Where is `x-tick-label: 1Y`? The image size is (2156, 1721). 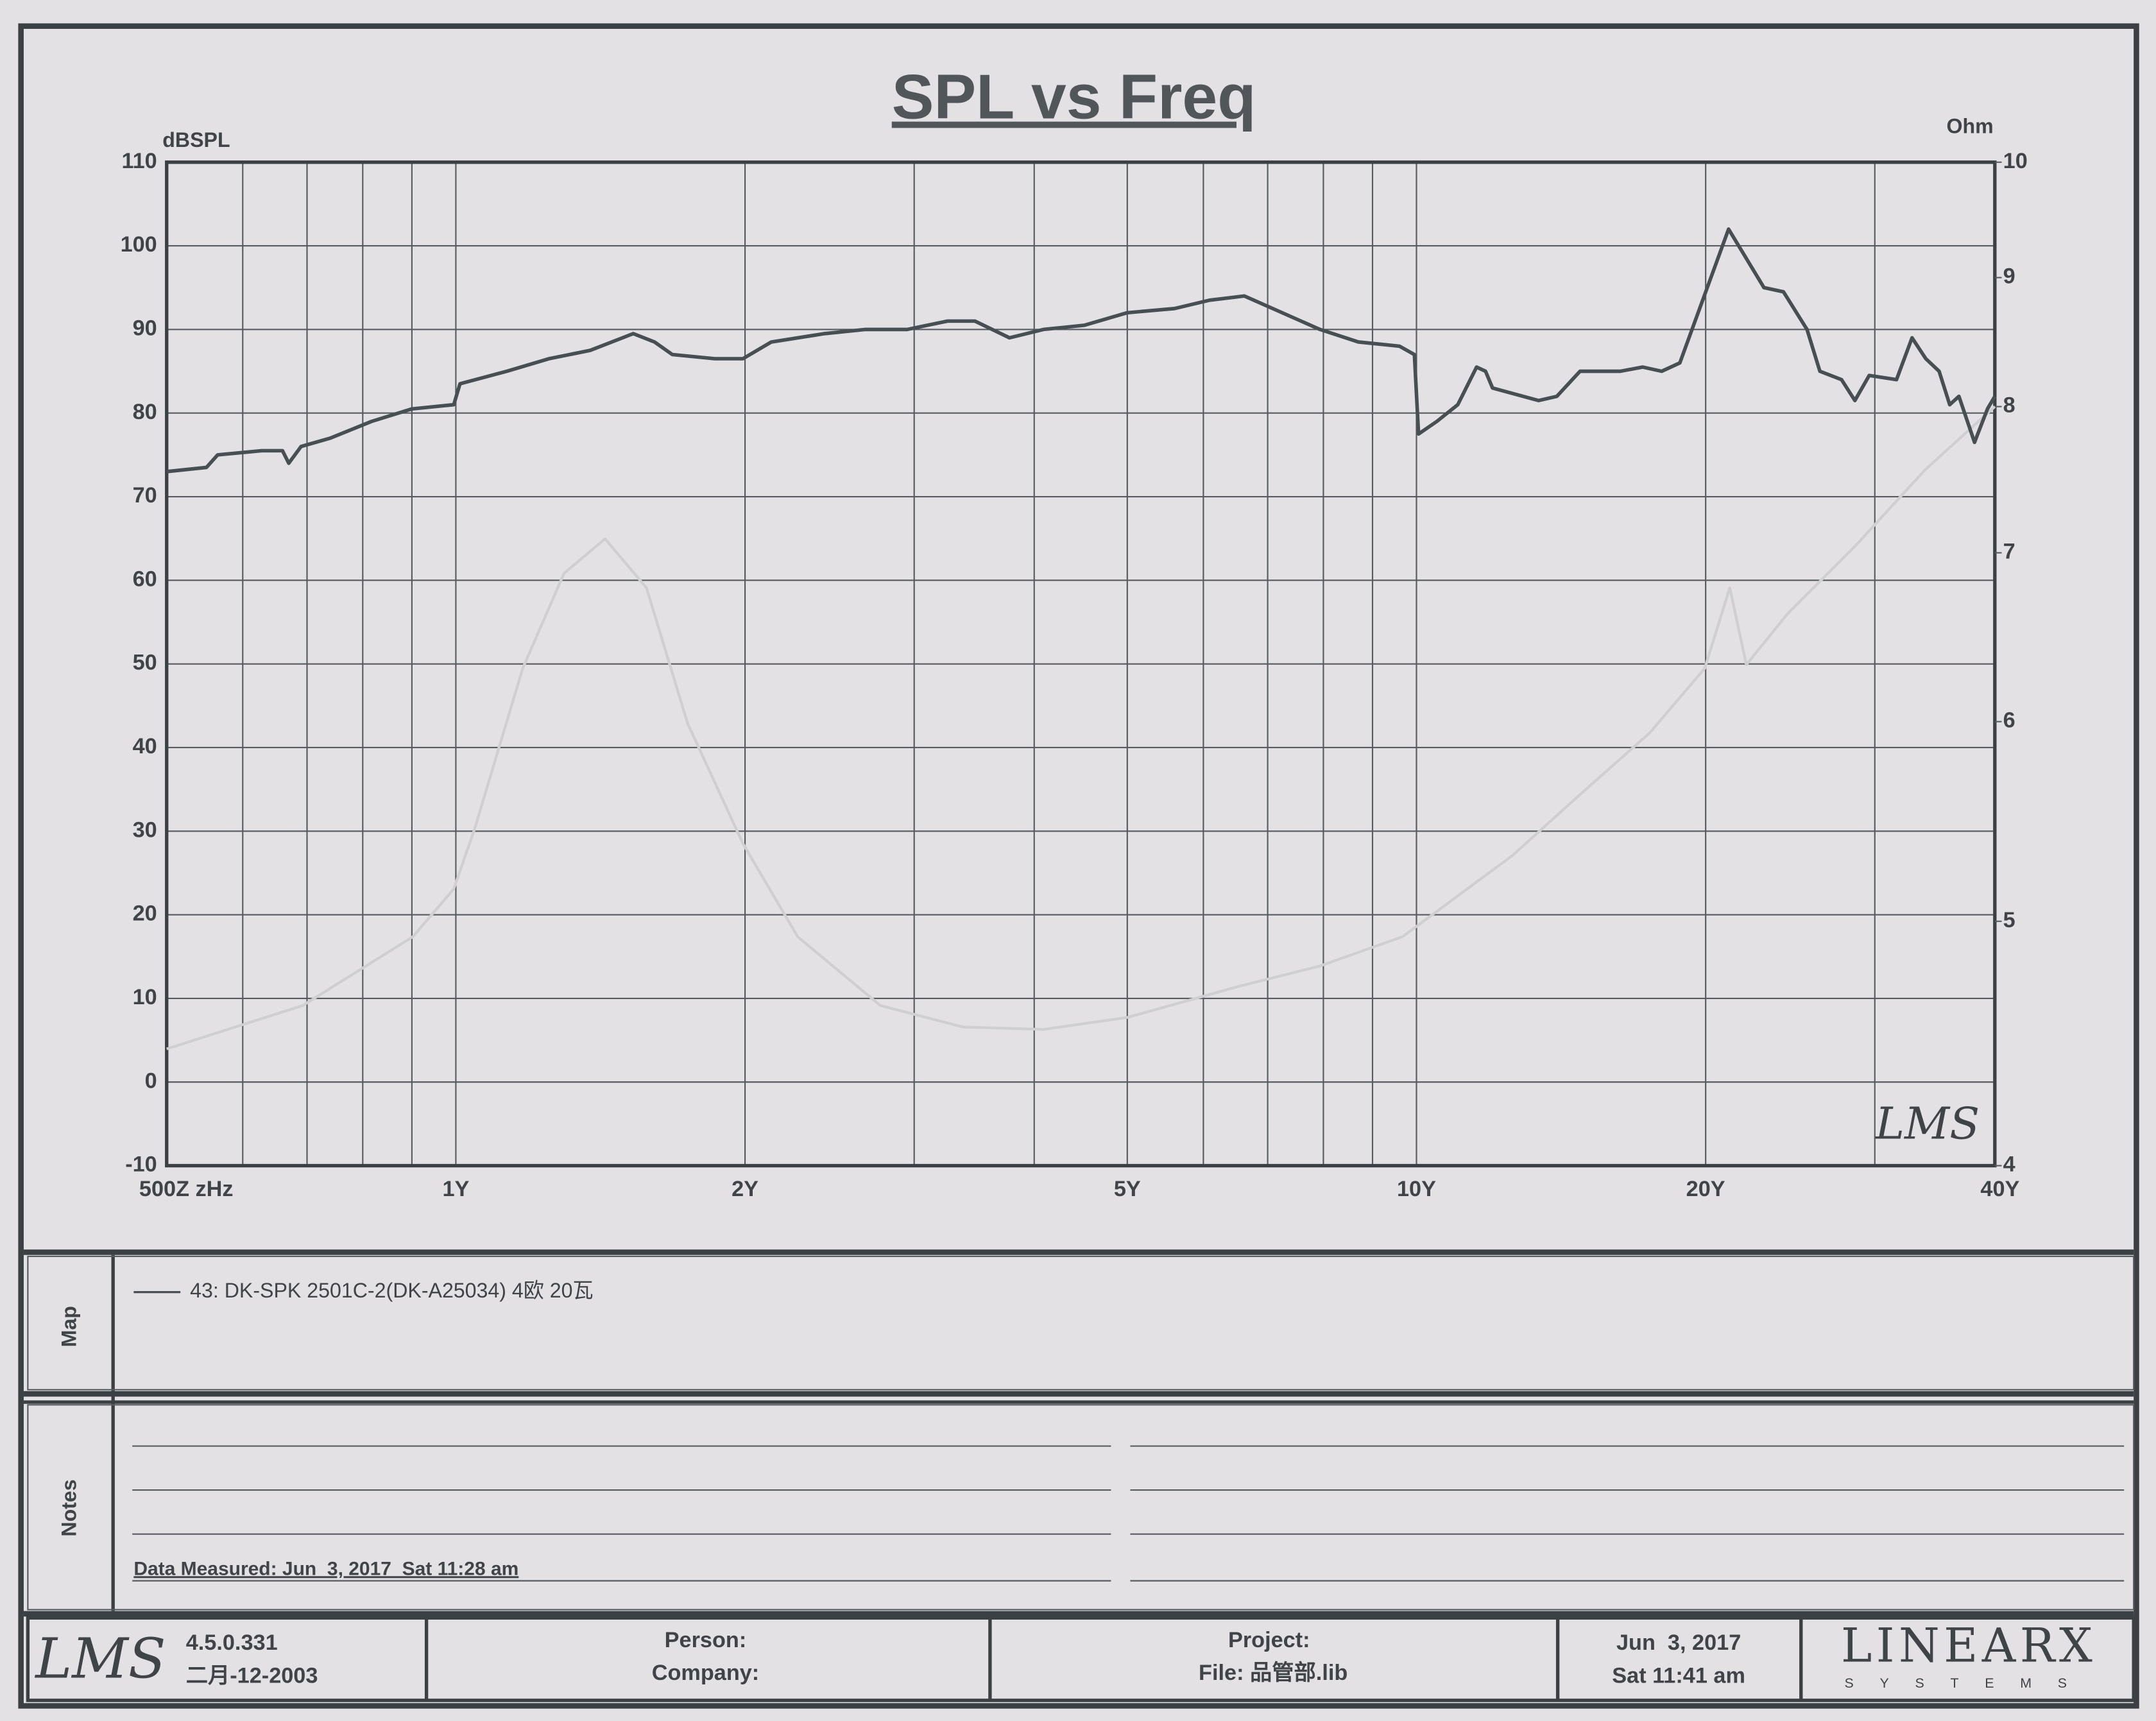
x-tick-label: 1Y is located at coordinates (456, 1189).